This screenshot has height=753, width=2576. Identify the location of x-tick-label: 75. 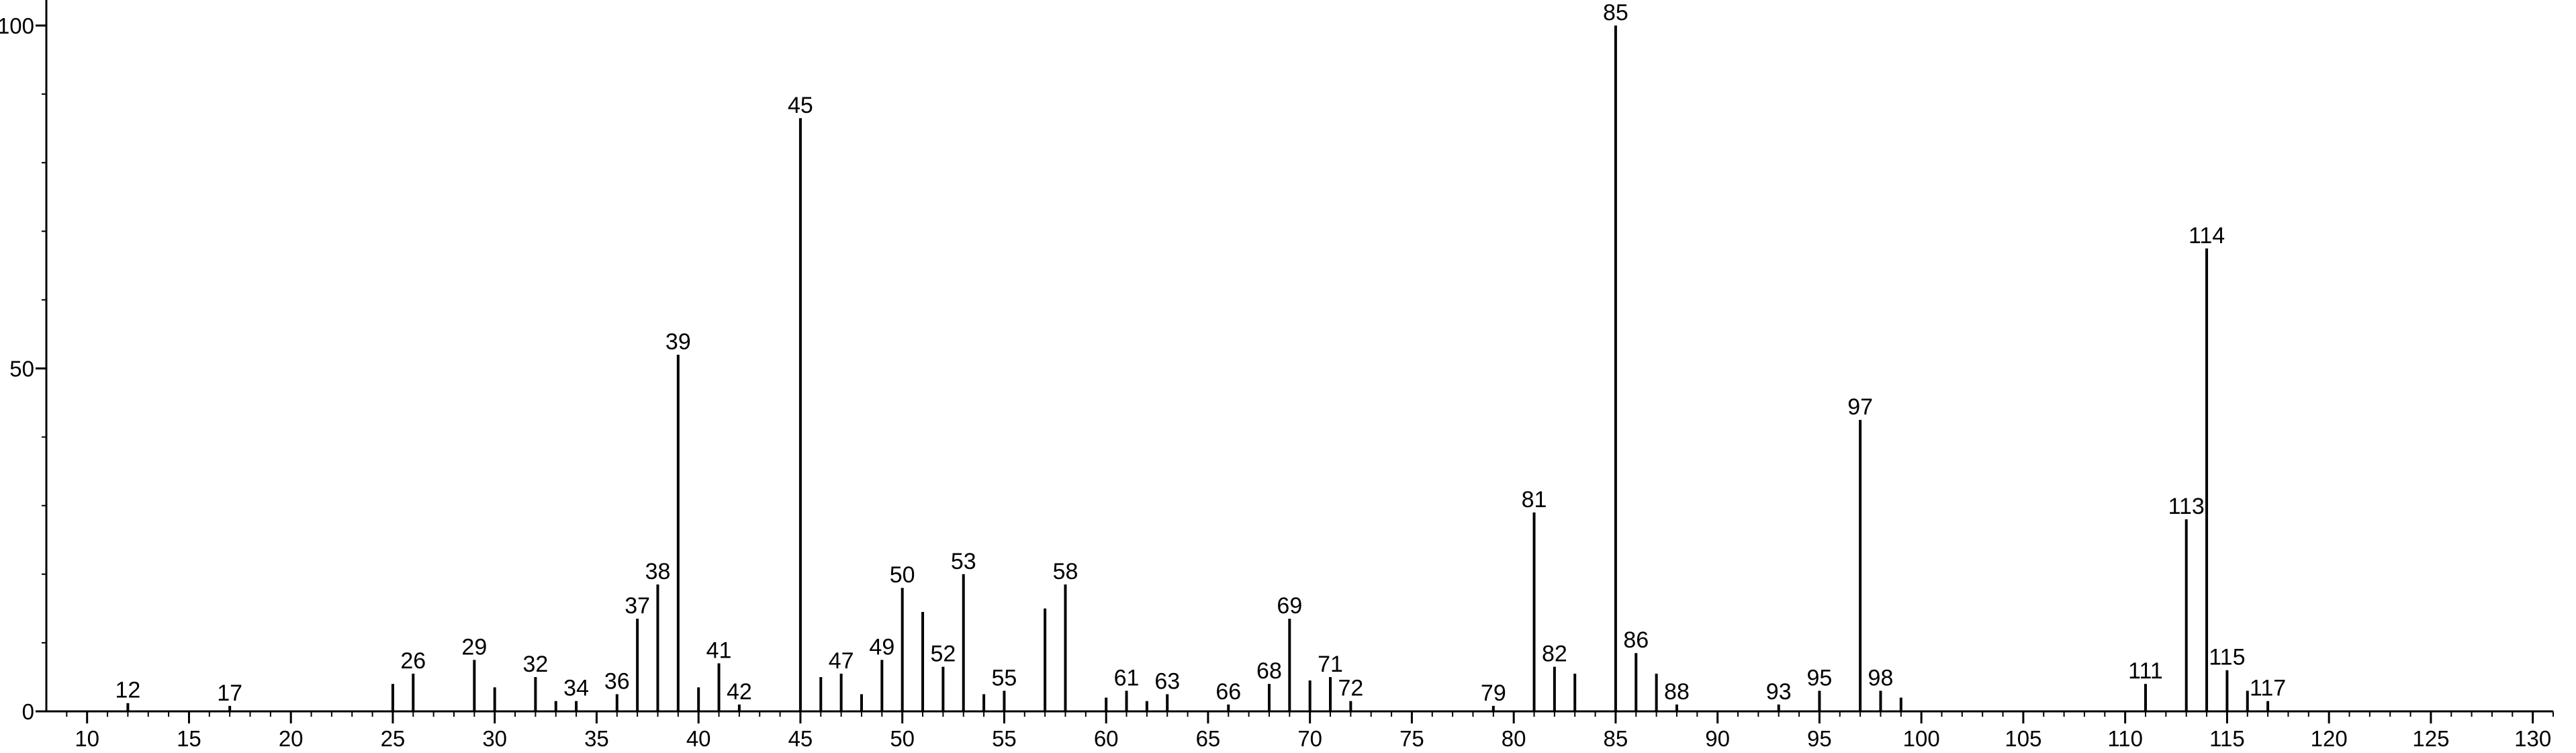
(1411, 738).